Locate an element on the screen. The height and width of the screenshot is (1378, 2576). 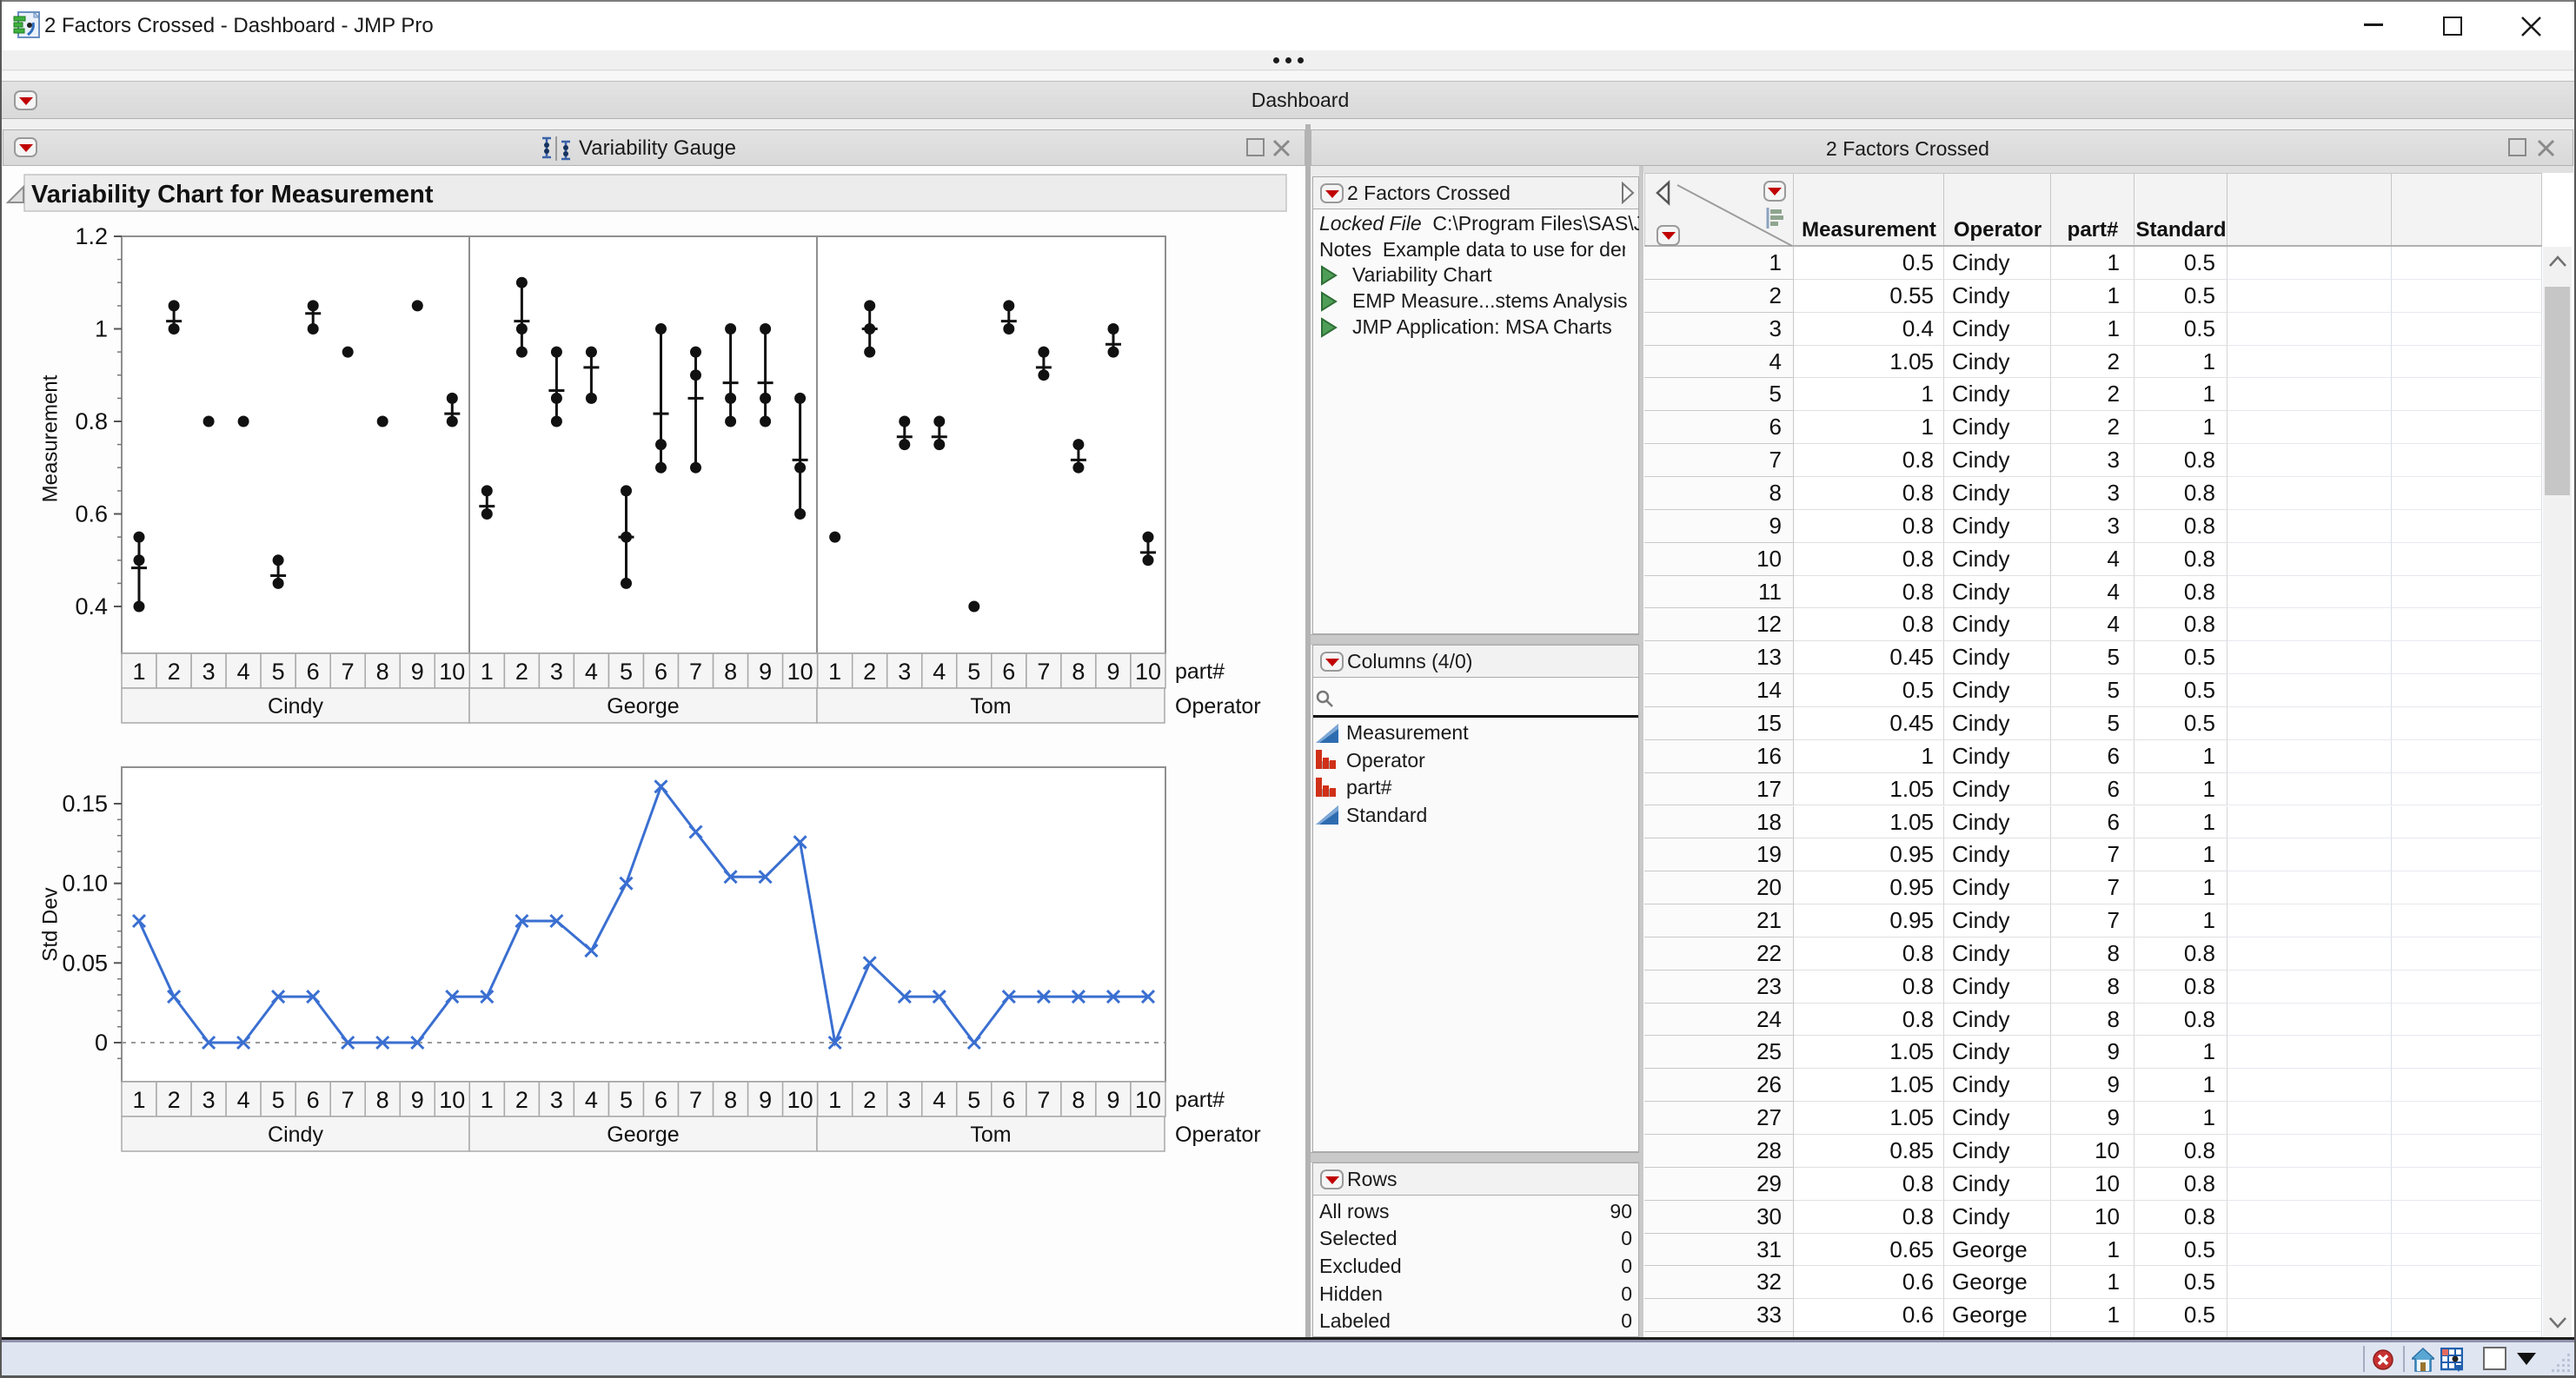
svg-text: 0.6 is located at coordinates (91, 514).